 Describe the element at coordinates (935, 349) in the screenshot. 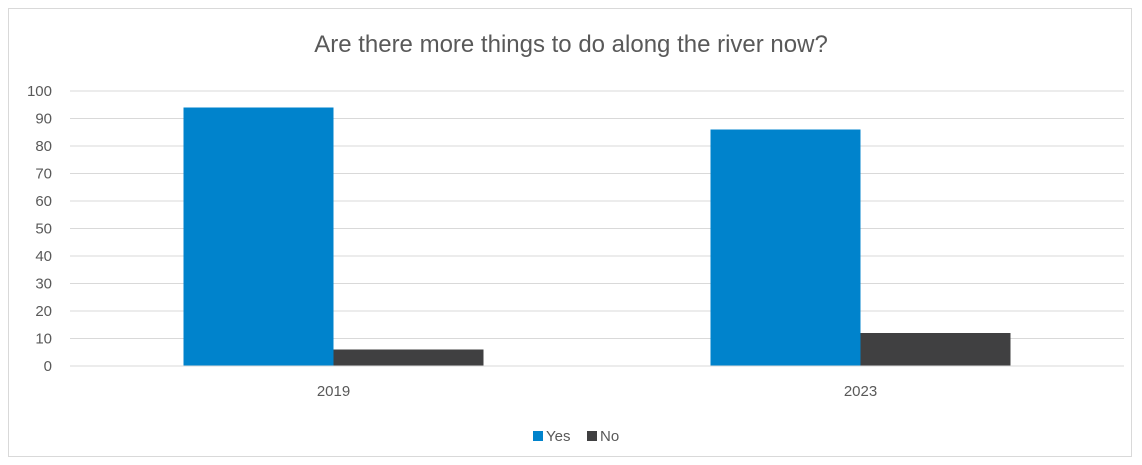

I see `bar-no-2023` at that location.